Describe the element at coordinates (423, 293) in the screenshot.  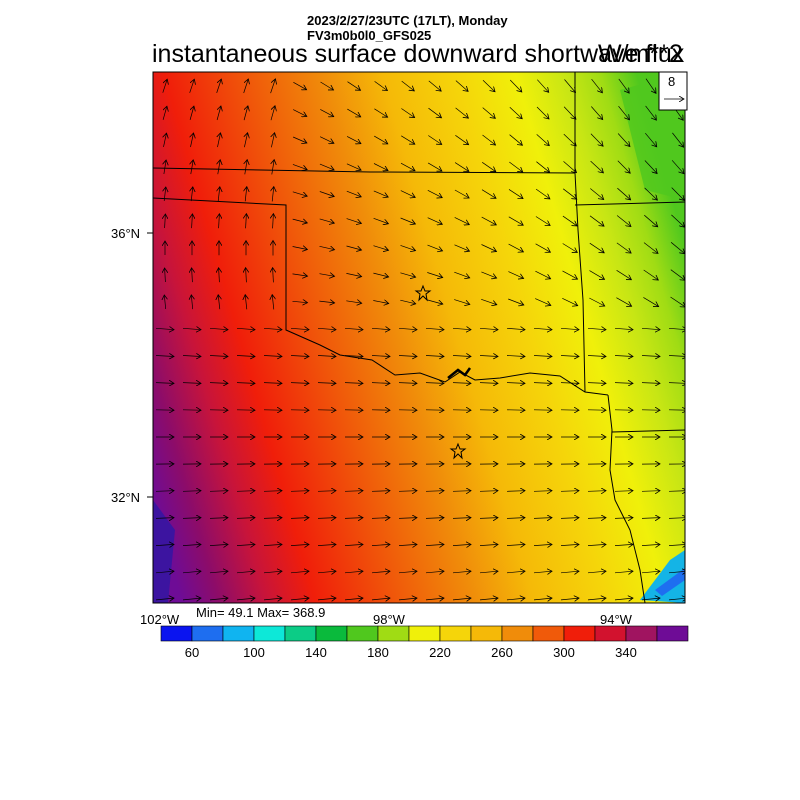
I see `city-star-marker` at that location.